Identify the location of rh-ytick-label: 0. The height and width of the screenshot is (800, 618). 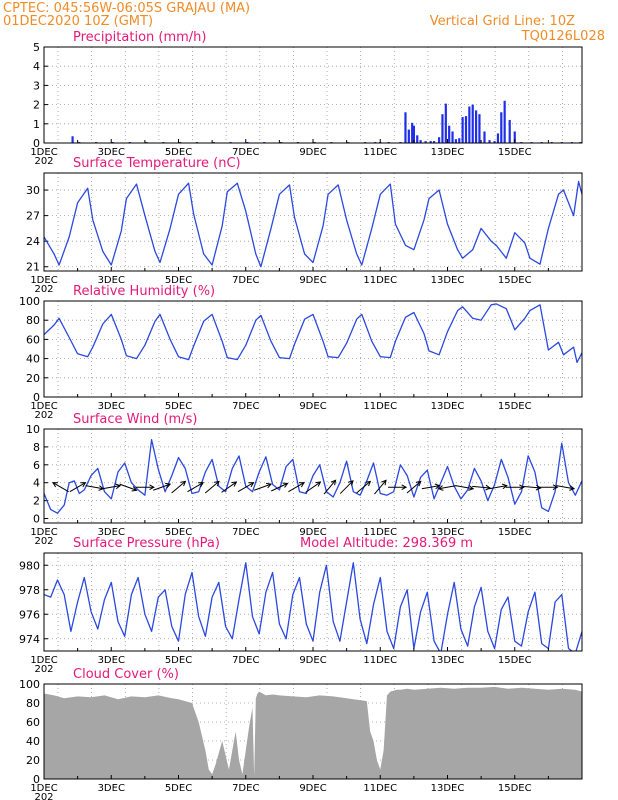
(36, 397).